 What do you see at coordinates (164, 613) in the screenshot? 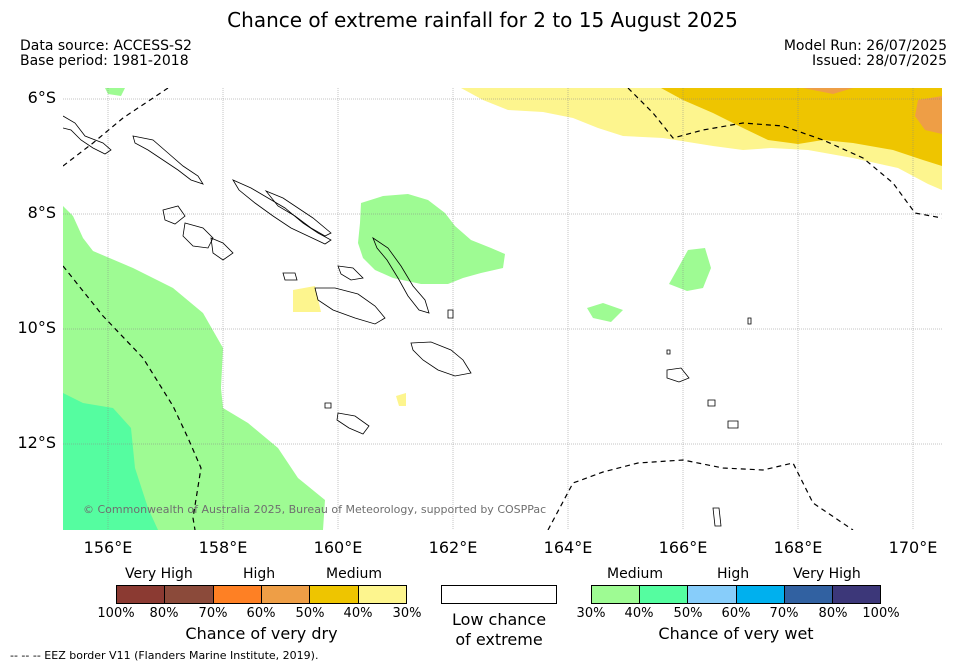
I see `dry-tick-80: 80%` at bounding box center [164, 613].